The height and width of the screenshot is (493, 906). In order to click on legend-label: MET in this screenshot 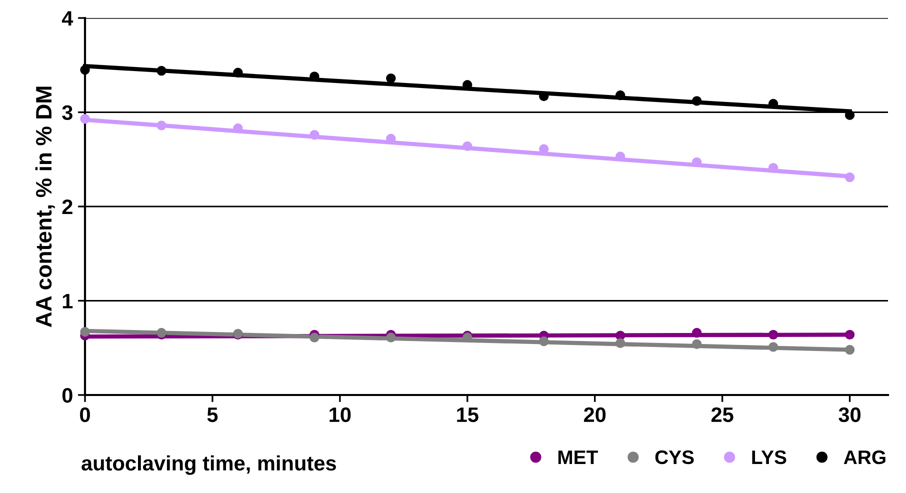, I will do `click(578, 457)`.